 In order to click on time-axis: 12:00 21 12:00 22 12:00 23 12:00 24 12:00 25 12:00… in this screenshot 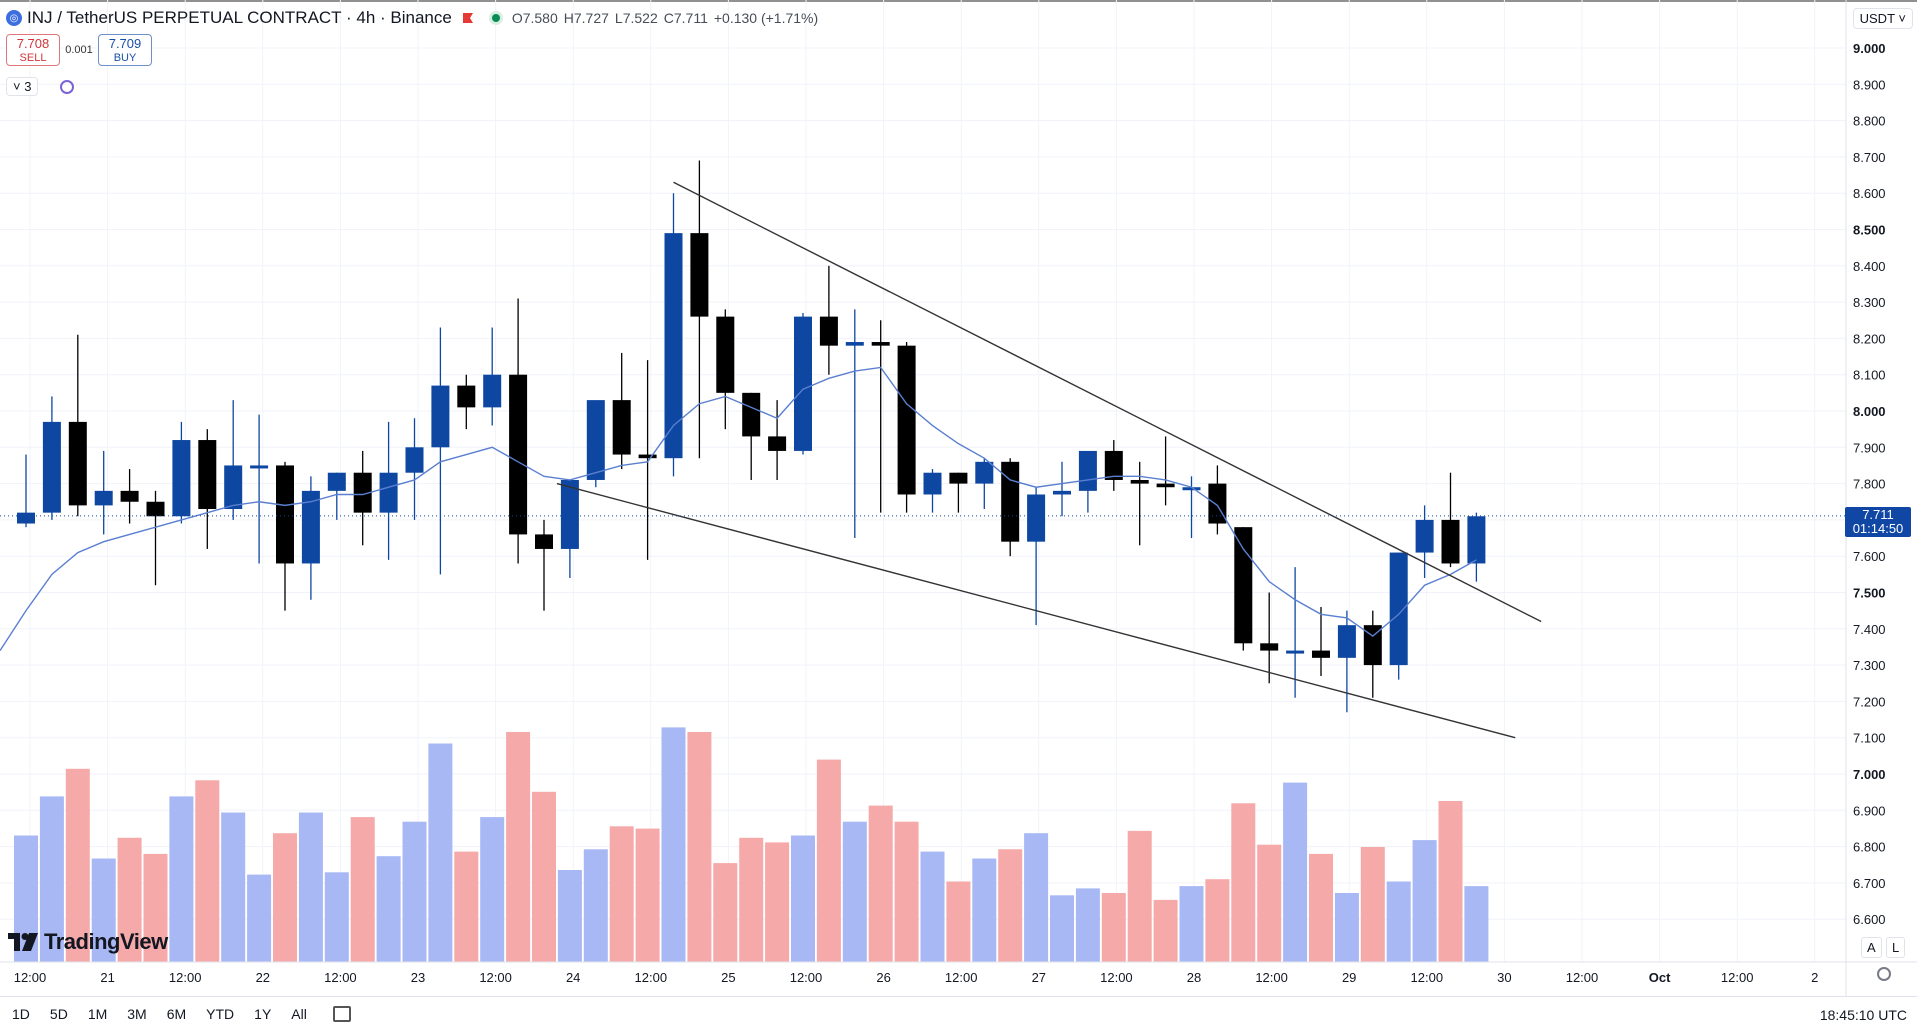, I will do `click(958, 973)`.